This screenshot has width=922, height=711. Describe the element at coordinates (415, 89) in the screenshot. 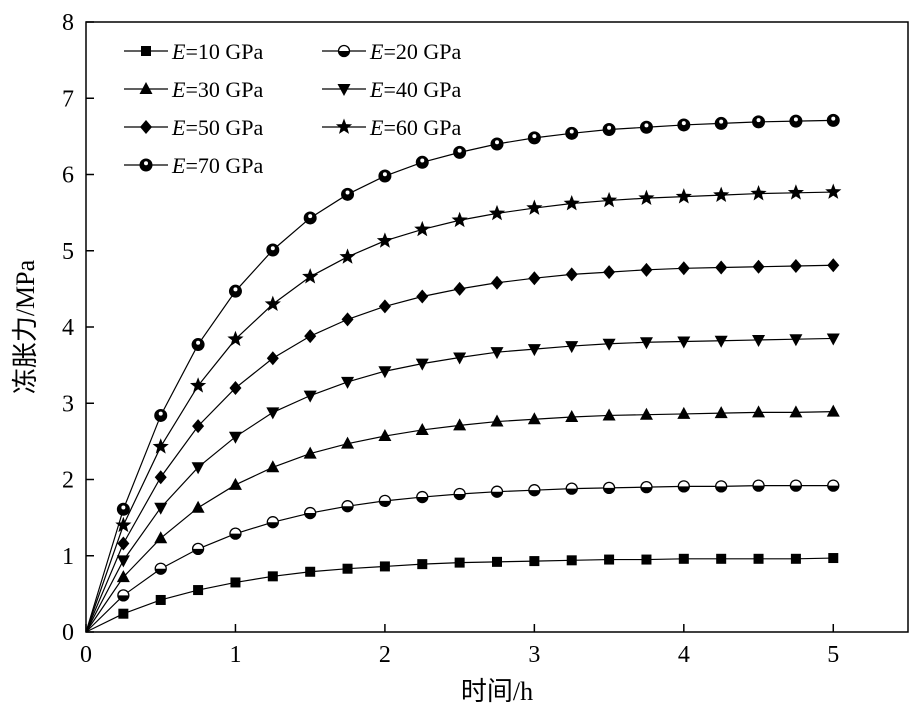

I see `legend-label: E=40 GPa` at that location.